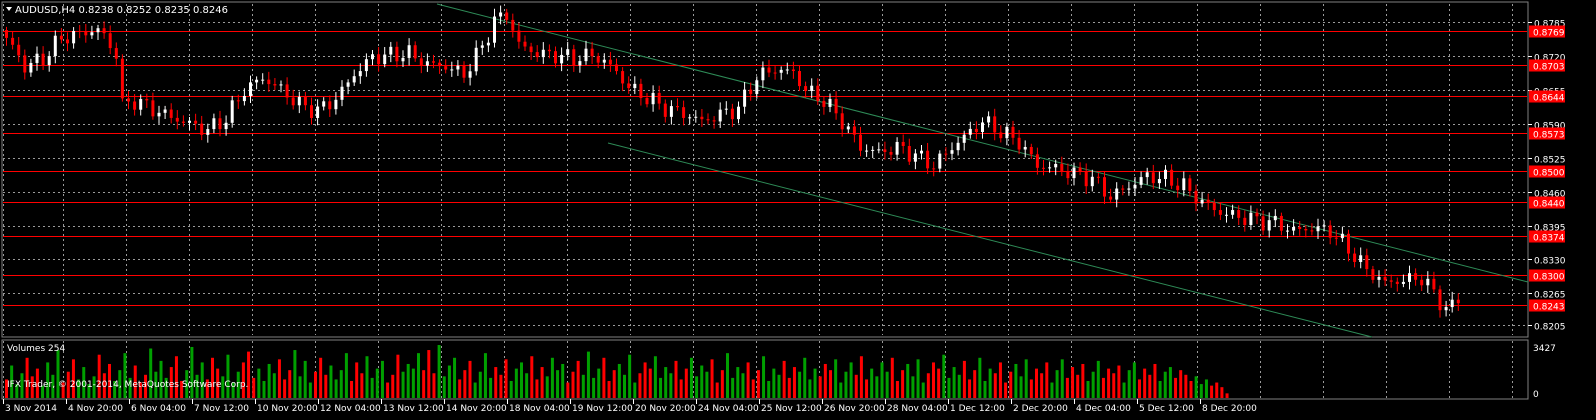 This screenshot has height=420, width=1596. Describe the element at coordinates (350, 409) in the screenshot. I see `time-tick-label: 12 Nov 04:00` at that location.